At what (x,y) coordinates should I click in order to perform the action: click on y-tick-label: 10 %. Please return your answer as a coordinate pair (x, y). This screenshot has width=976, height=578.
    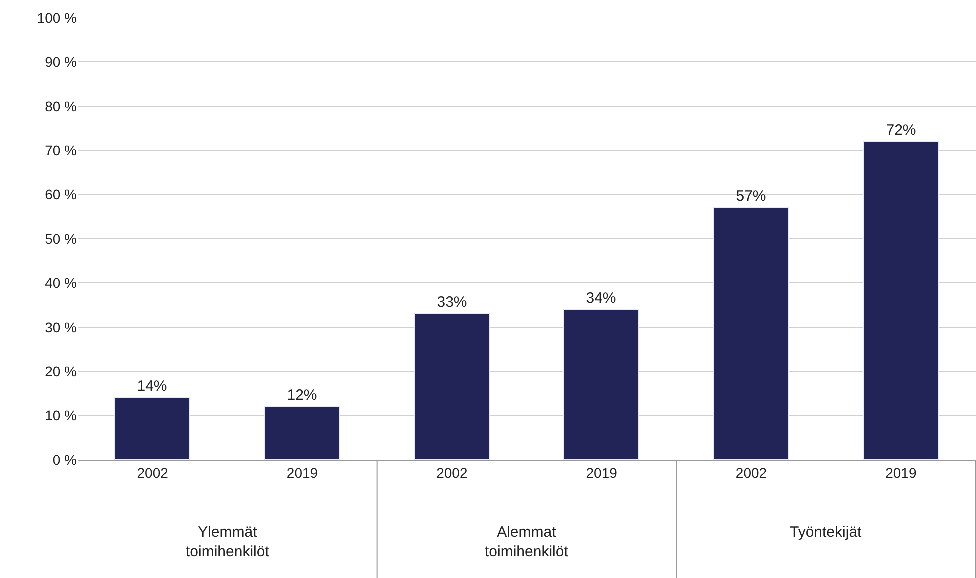
    Looking at the image, I should click on (61, 416).